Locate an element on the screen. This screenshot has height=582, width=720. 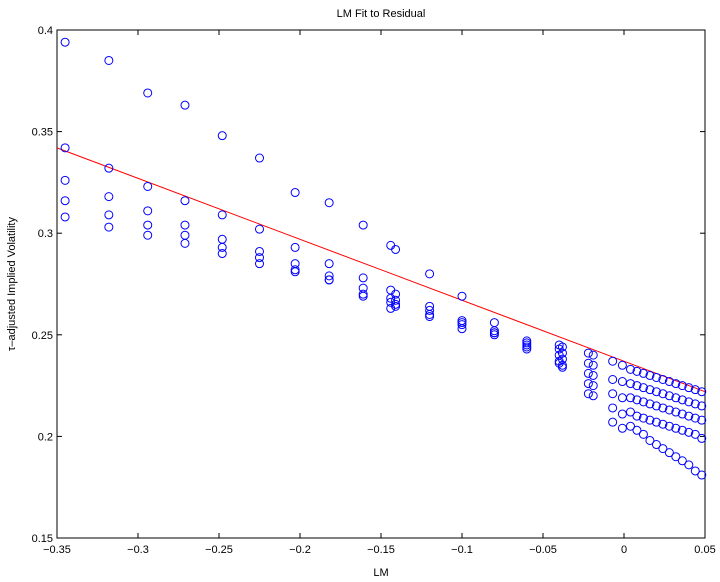
x-tick-label: −0.15 is located at coordinates (381, 550).